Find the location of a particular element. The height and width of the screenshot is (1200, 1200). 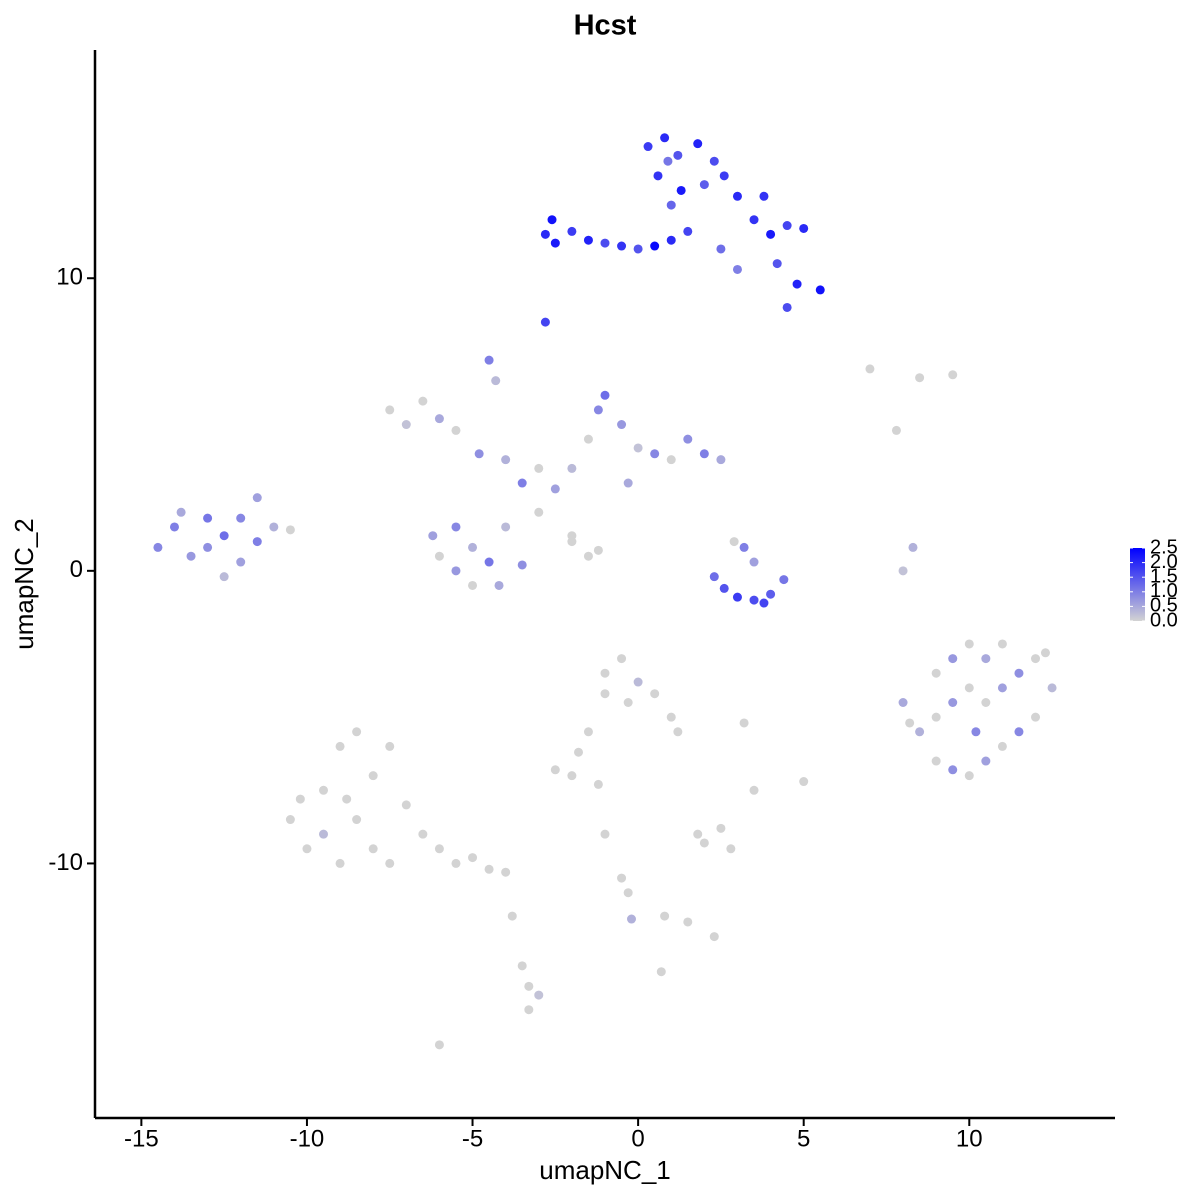

colorbar is located at coordinates (1137, 584).